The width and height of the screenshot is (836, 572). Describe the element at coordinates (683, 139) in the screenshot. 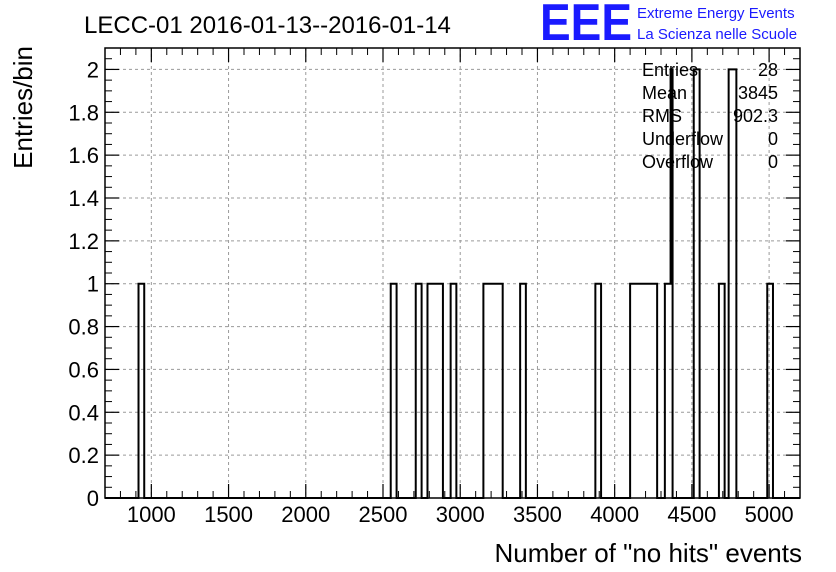

I see `stat-label: Underflow` at that location.